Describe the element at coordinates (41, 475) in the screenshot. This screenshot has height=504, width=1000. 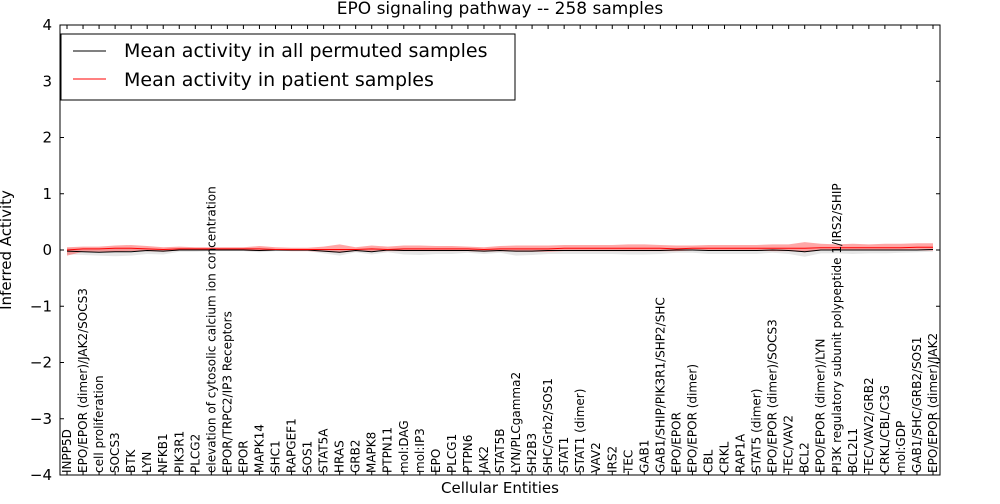
I see `y-tick-label: −4` at that location.